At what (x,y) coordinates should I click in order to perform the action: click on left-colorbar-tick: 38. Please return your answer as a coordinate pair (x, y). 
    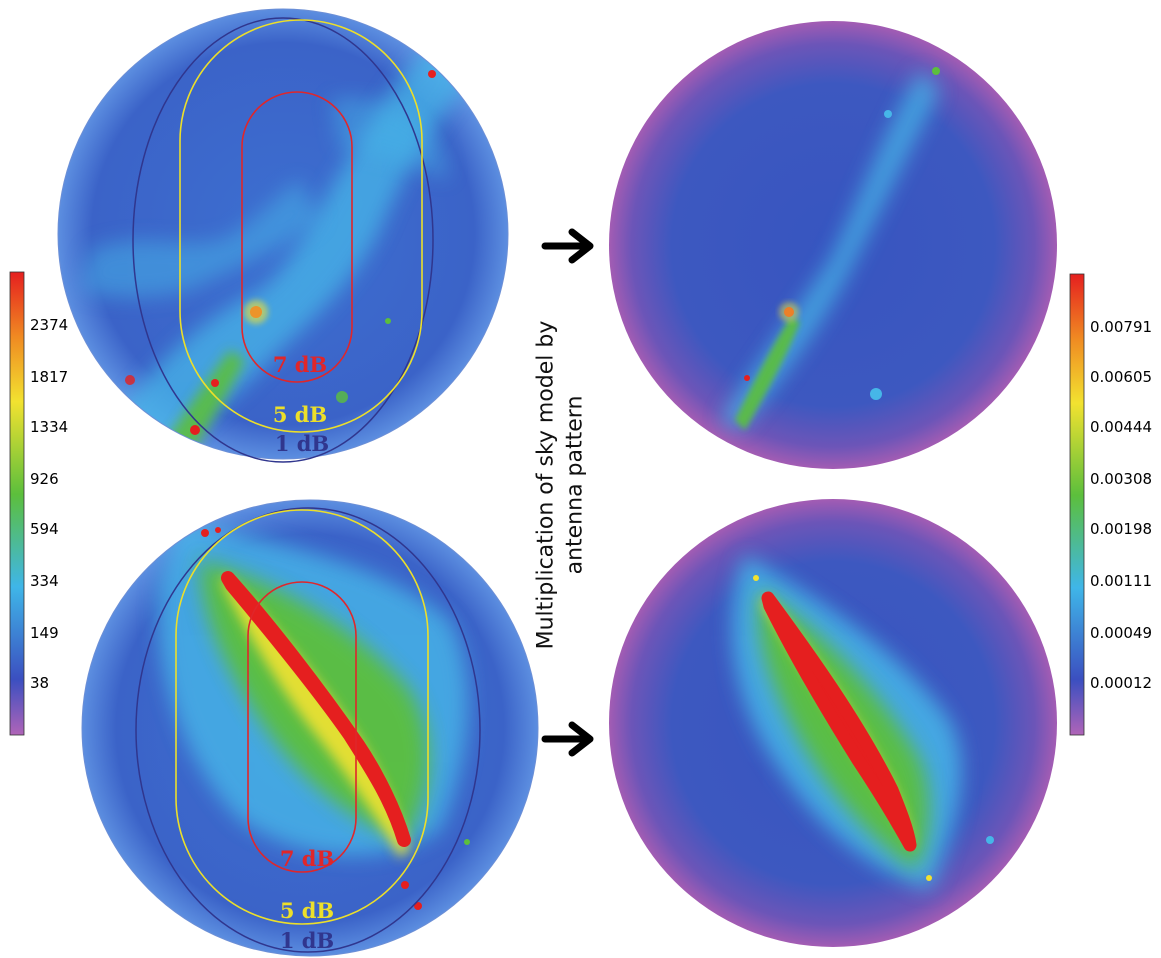
    Looking at the image, I should click on (40, 683).